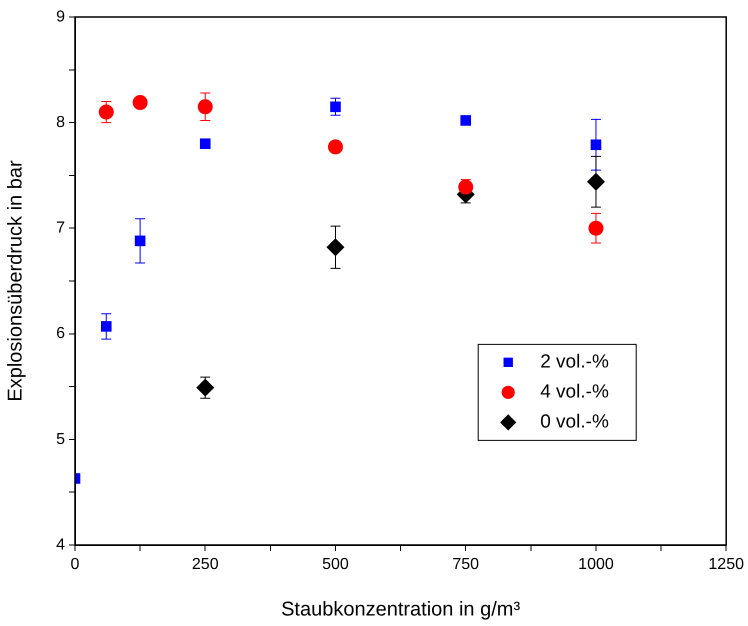 Image resolution: width=748 pixels, height=626 pixels. What do you see at coordinates (335, 565) in the screenshot?
I see `x-tick-label: 500` at bounding box center [335, 565].